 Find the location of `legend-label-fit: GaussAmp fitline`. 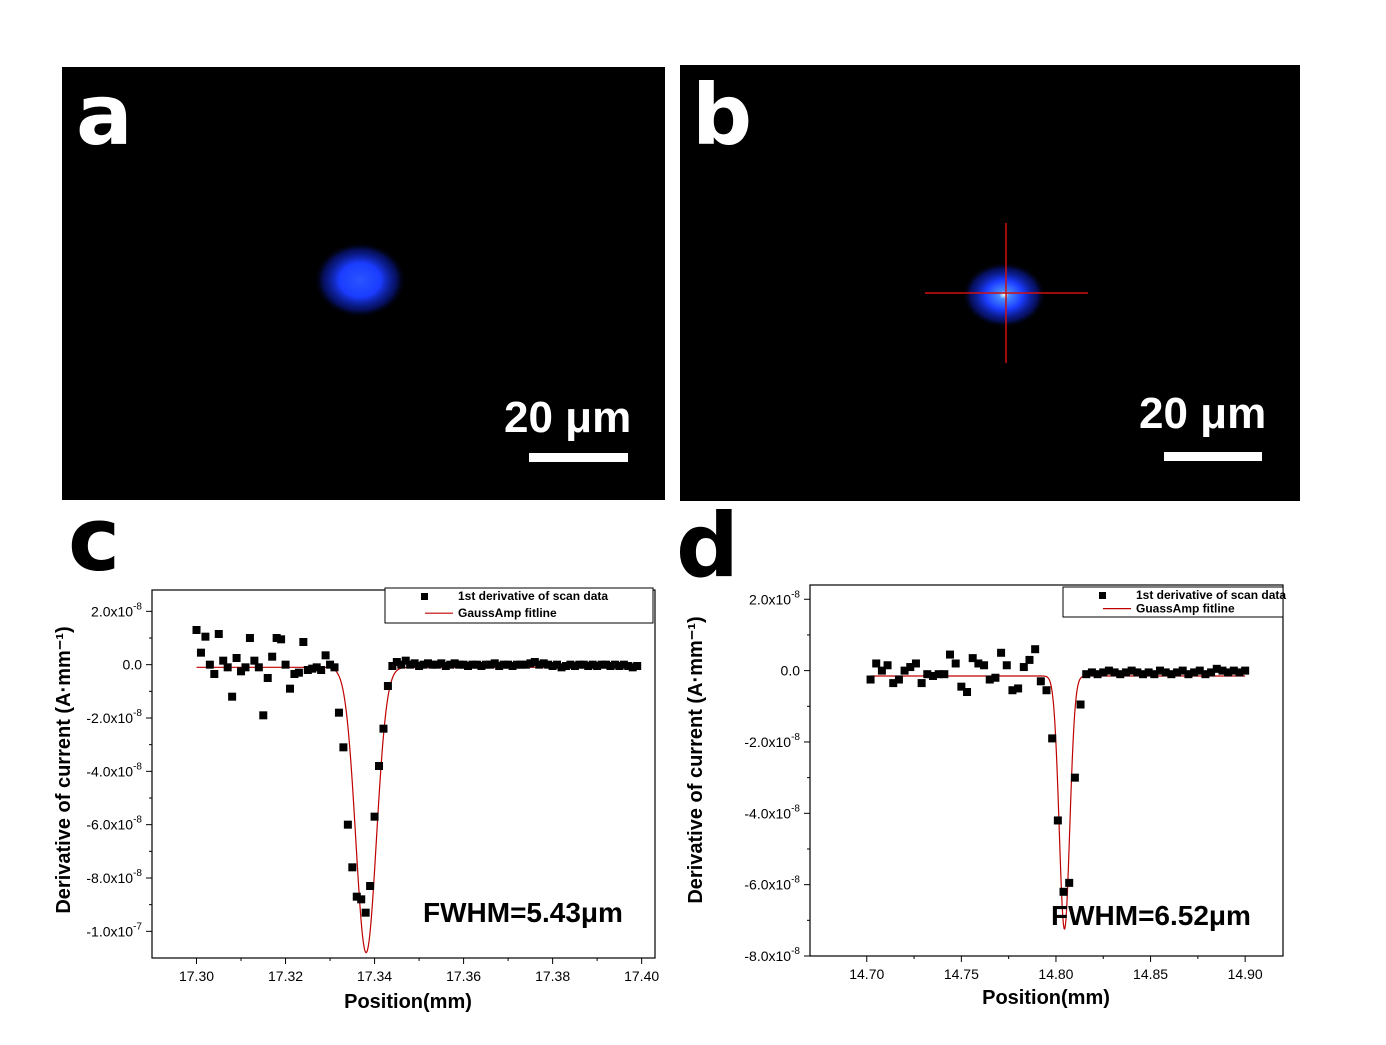

legend-label-fit: GaussAmp fitline is located at coordinates (507, 613).